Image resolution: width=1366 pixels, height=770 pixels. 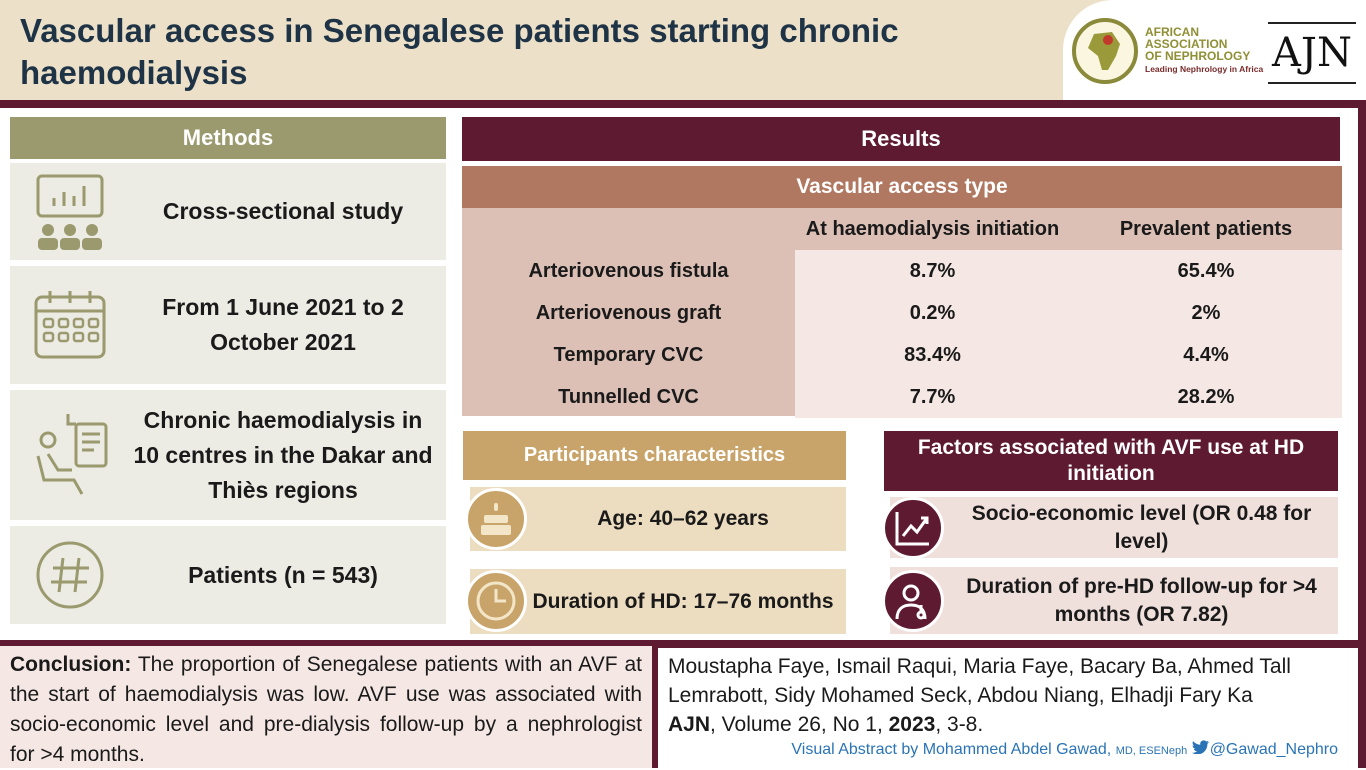 I want to click on table-row: Temporary CVC 83.4% 4.4%, so click(x=902, y=355).